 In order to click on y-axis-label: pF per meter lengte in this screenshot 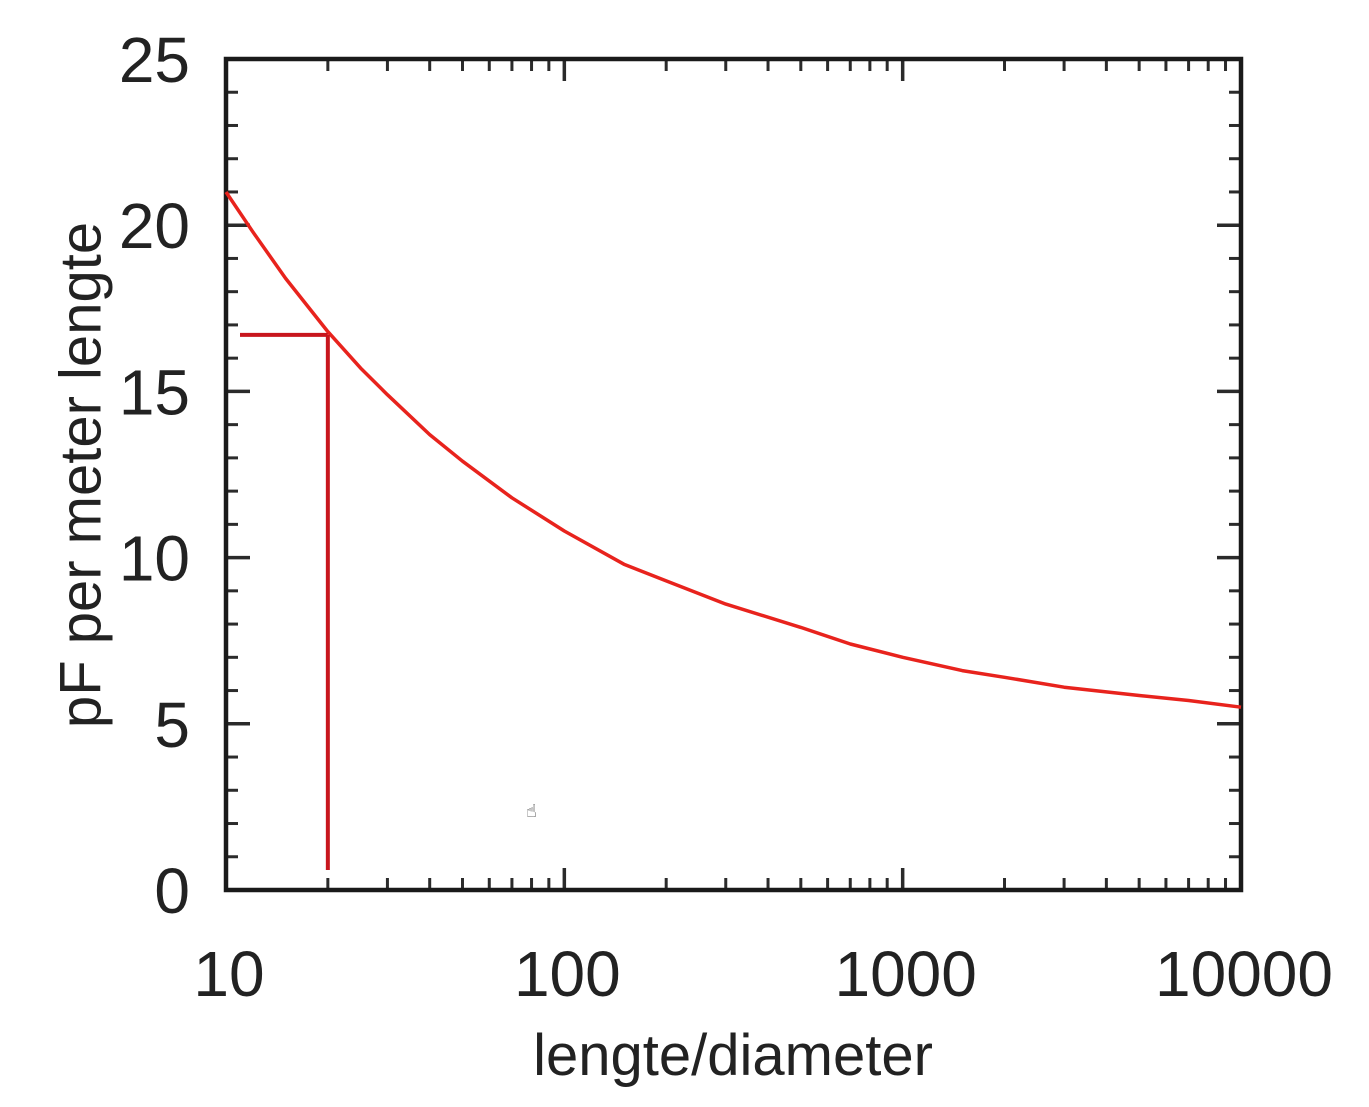, I will do `click(80, 475)`.